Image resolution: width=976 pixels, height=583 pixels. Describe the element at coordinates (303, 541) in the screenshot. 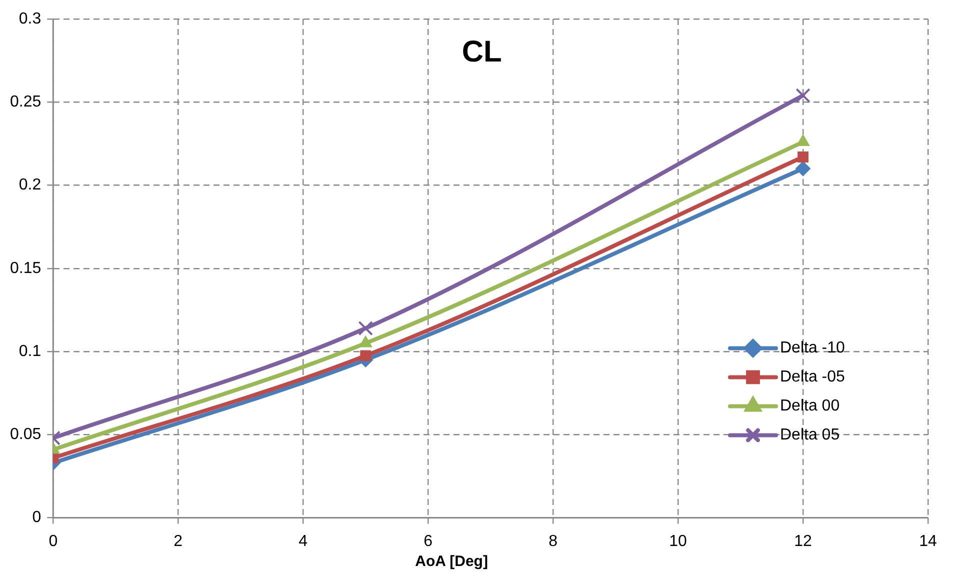

I see `x-tick-label: 4` at that location.